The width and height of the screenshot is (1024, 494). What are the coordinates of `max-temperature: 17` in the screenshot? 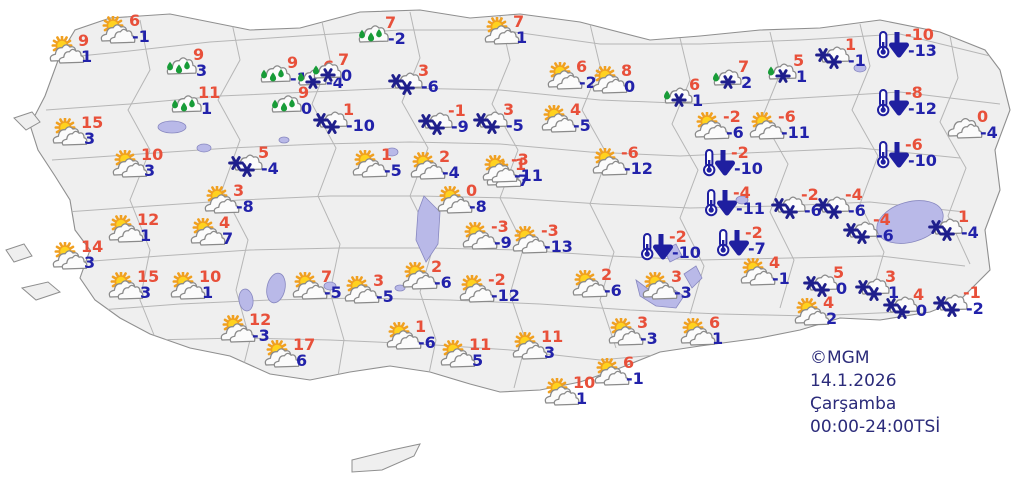 It's located at (304, 344).